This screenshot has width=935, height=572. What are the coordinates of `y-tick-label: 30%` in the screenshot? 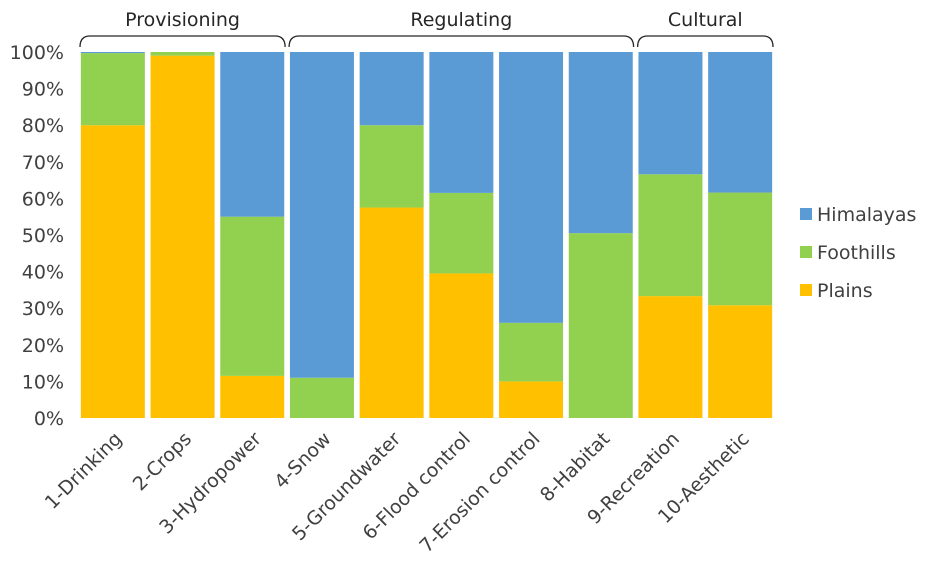 It's located at (43, 309).